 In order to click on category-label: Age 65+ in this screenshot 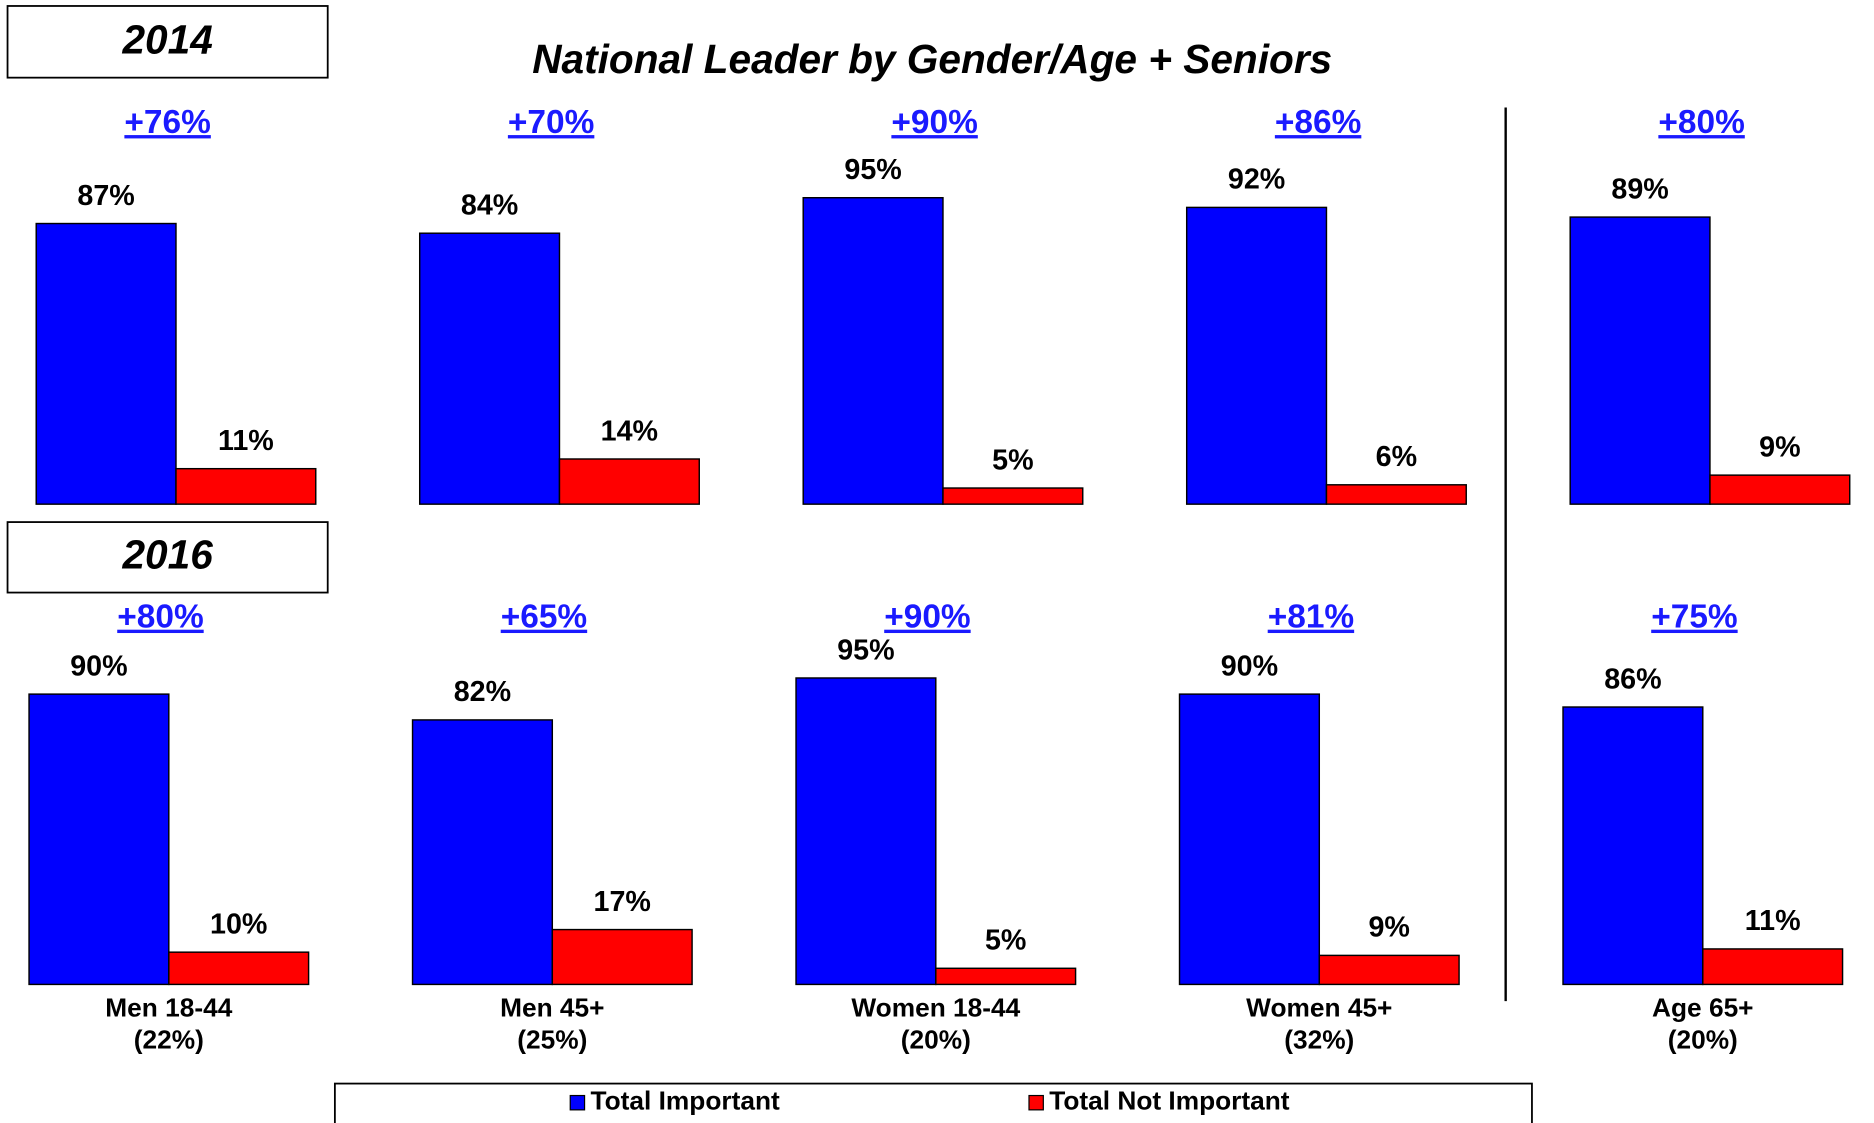, I will do `click(1702, 1007)`.